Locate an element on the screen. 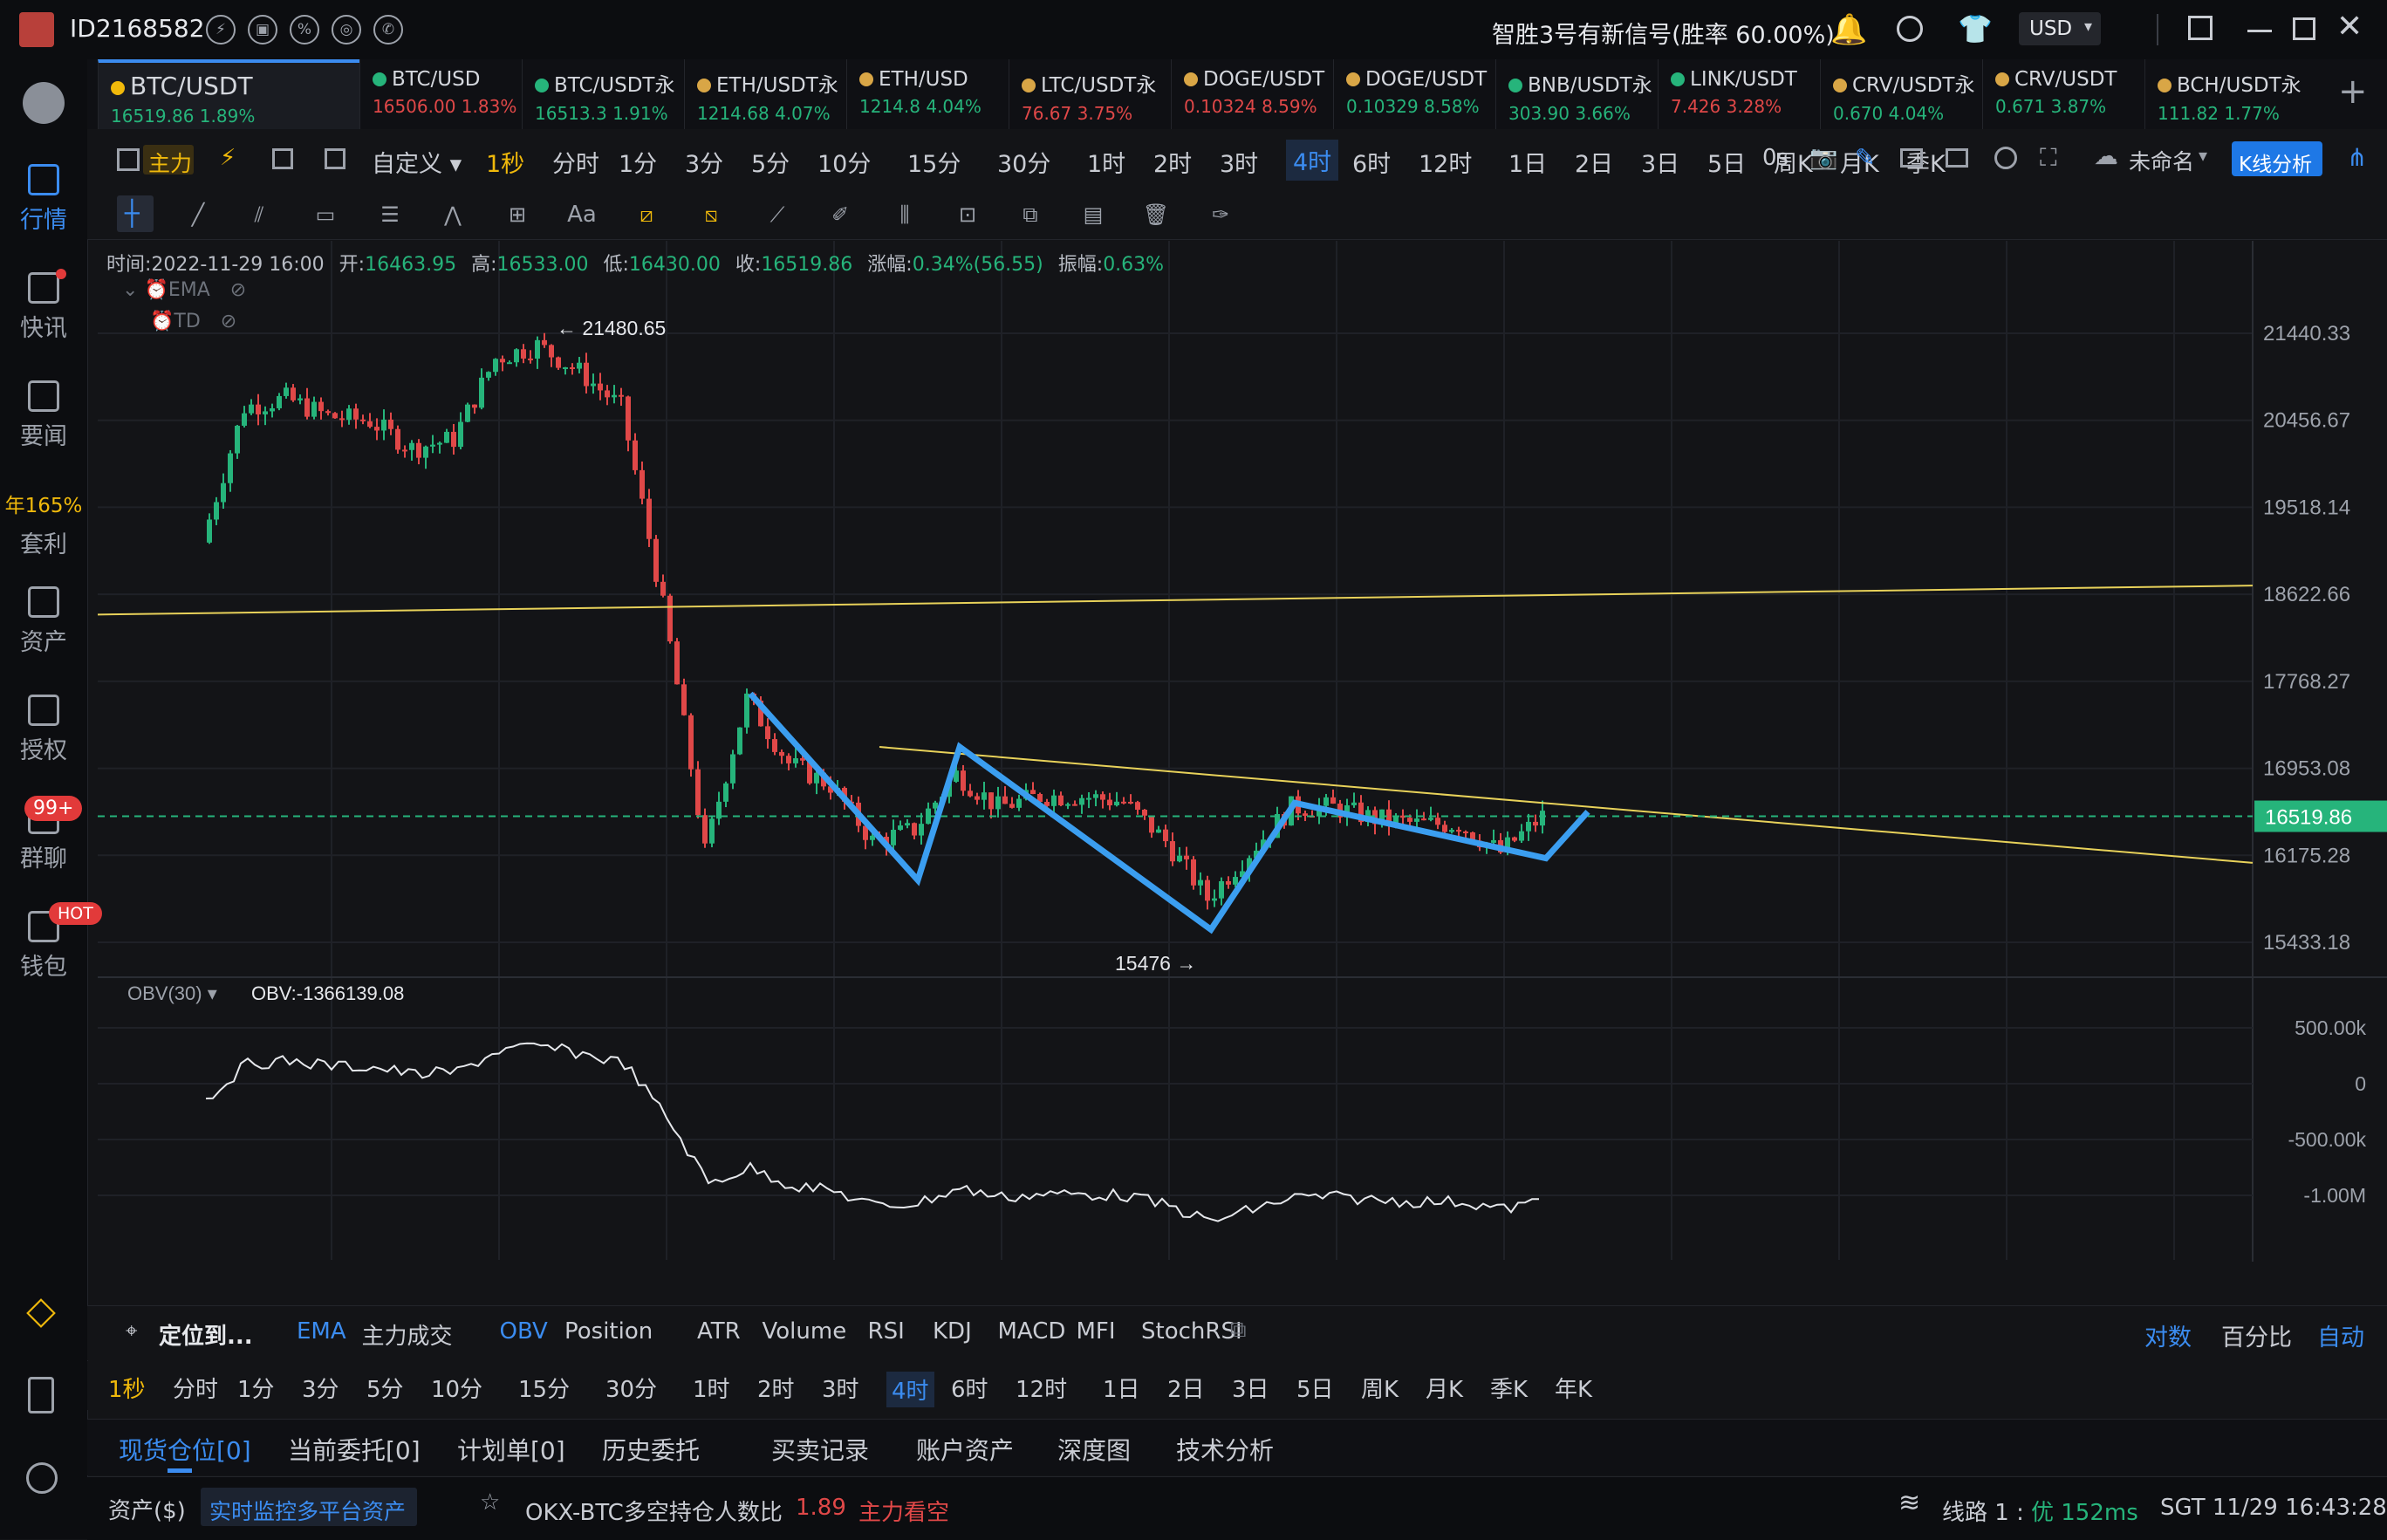  symbol-tab: LINK/USDT 7.426 3.28% is located at coordinates (1739, 94).